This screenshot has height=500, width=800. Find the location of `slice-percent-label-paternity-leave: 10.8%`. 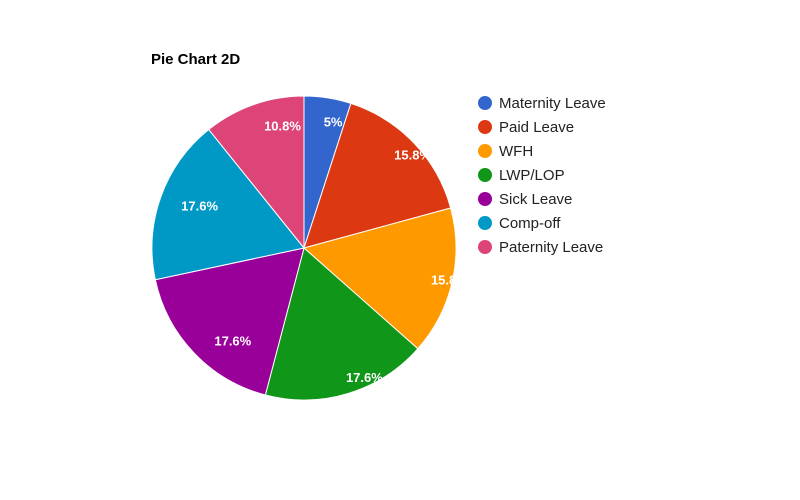

slice-percent-label-paternity-leave: 10.8% is located at coordinates (282, 126).